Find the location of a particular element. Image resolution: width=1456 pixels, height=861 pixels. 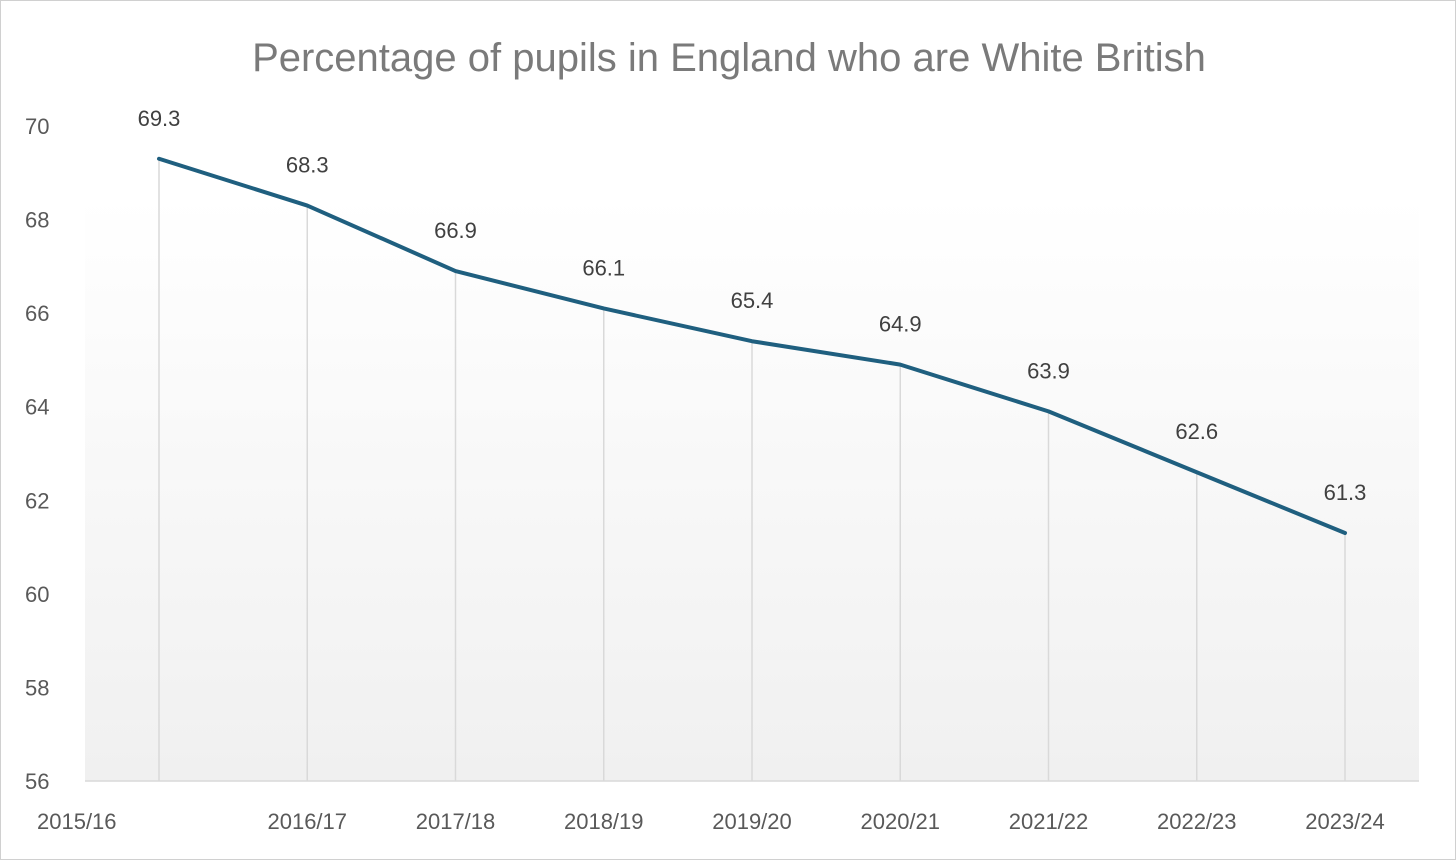

x-tick-label: 2022/23 is located at coordinates (1197, 821).